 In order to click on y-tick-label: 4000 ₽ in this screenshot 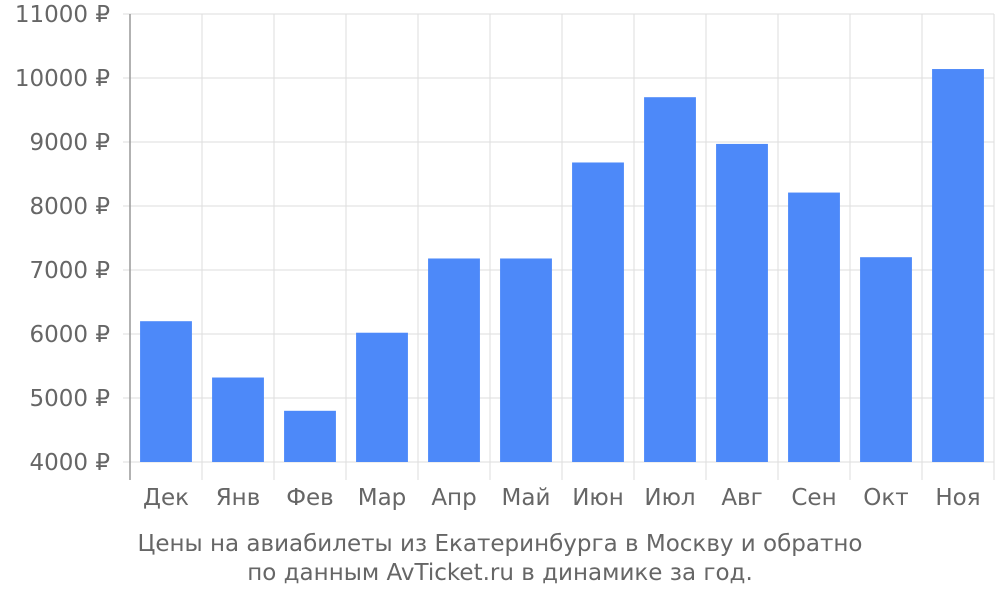, I will do `click(70, 463)`.